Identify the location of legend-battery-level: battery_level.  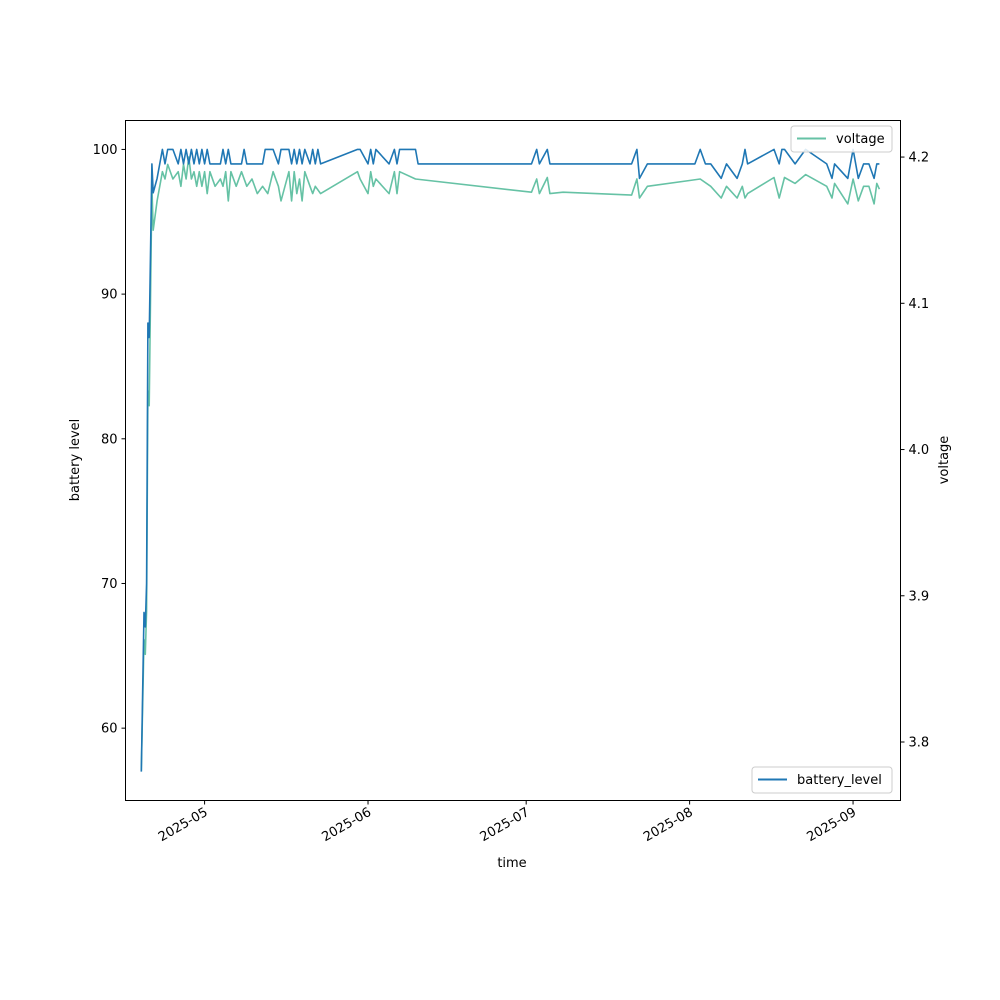
(822, 780).